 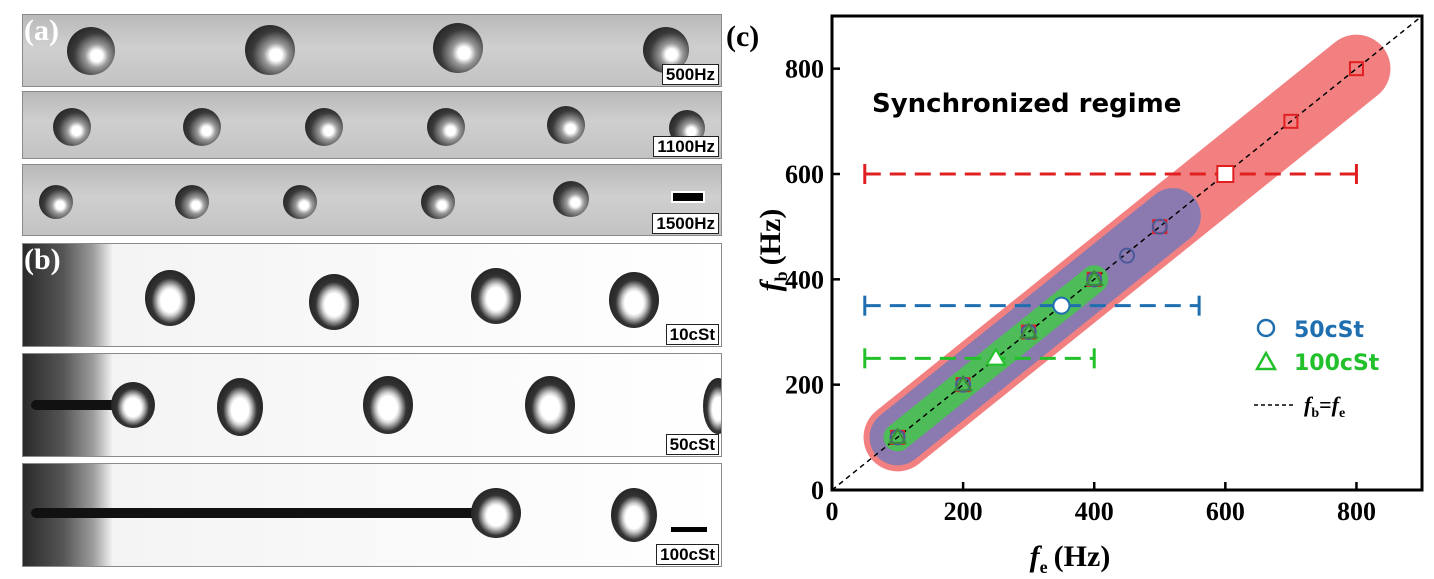 What do you see at coordinates (1266, 360) in the screenshot?
I see `legend-marker-100cst` at bounding box center [1266, 360].